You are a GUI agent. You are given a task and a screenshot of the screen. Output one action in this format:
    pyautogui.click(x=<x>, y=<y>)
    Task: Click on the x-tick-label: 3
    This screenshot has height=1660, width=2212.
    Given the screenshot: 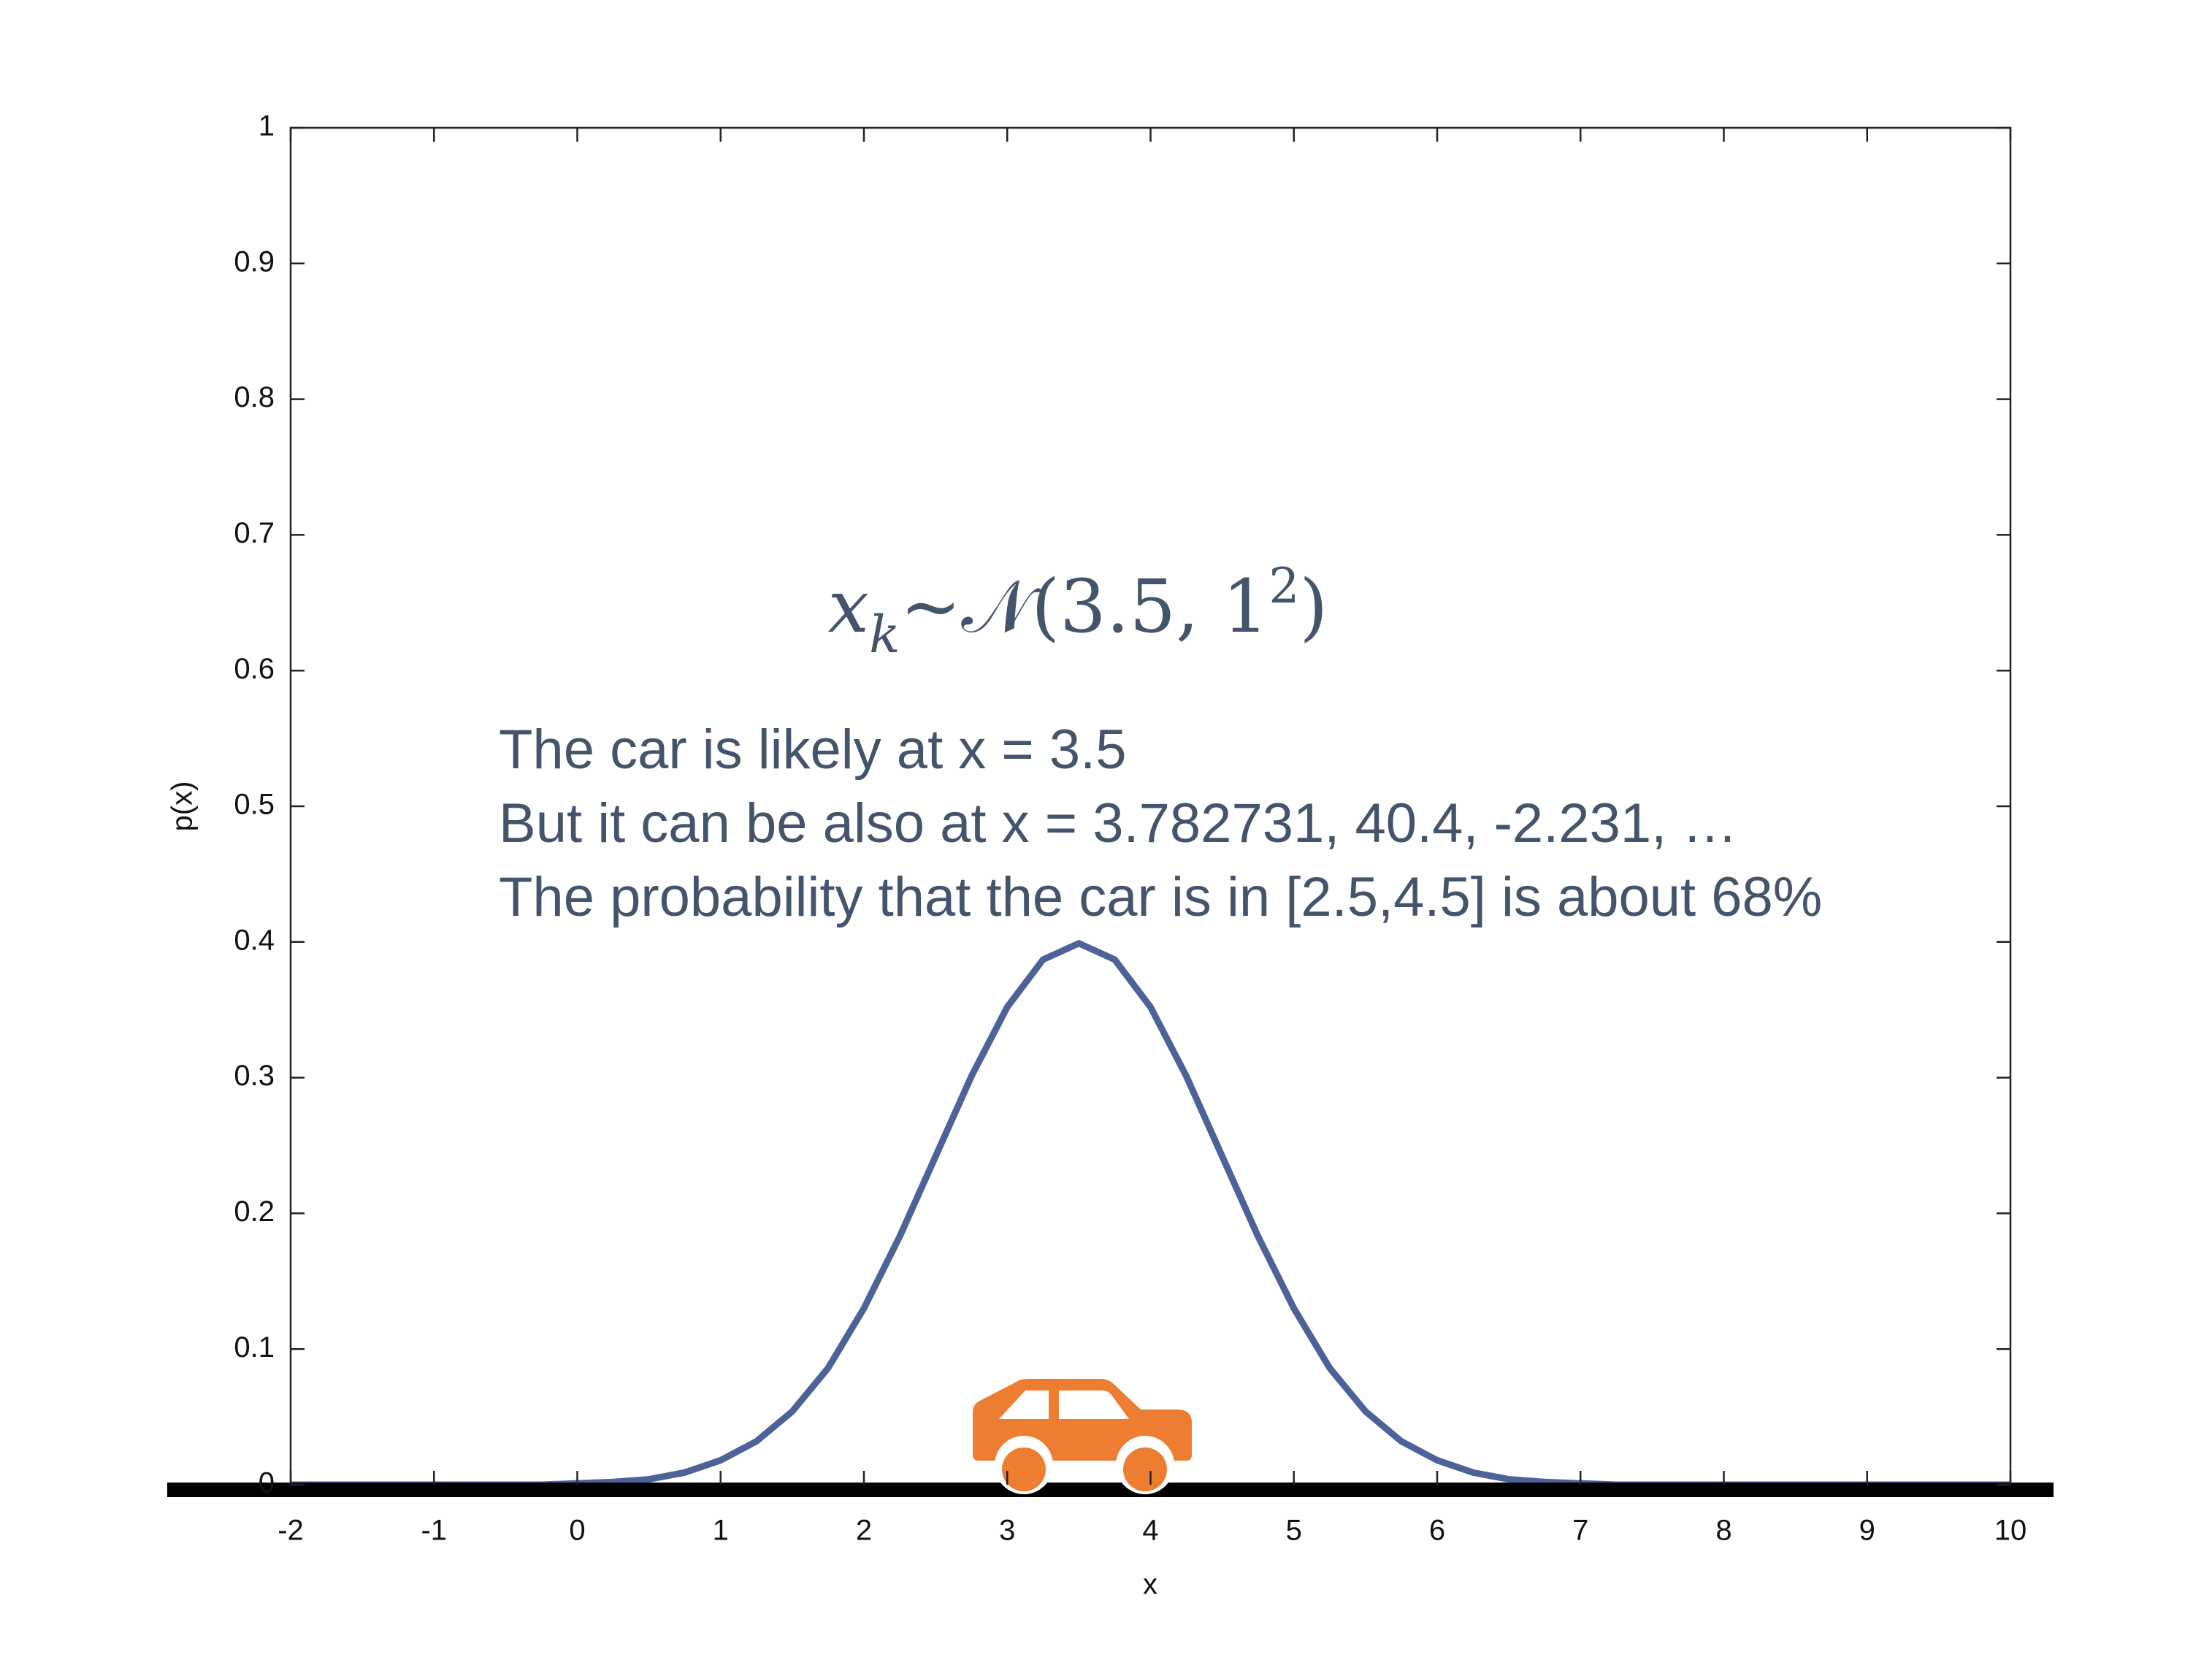 What is the action you would take?
    pyautogui.click(x=1007, y=1531)
    